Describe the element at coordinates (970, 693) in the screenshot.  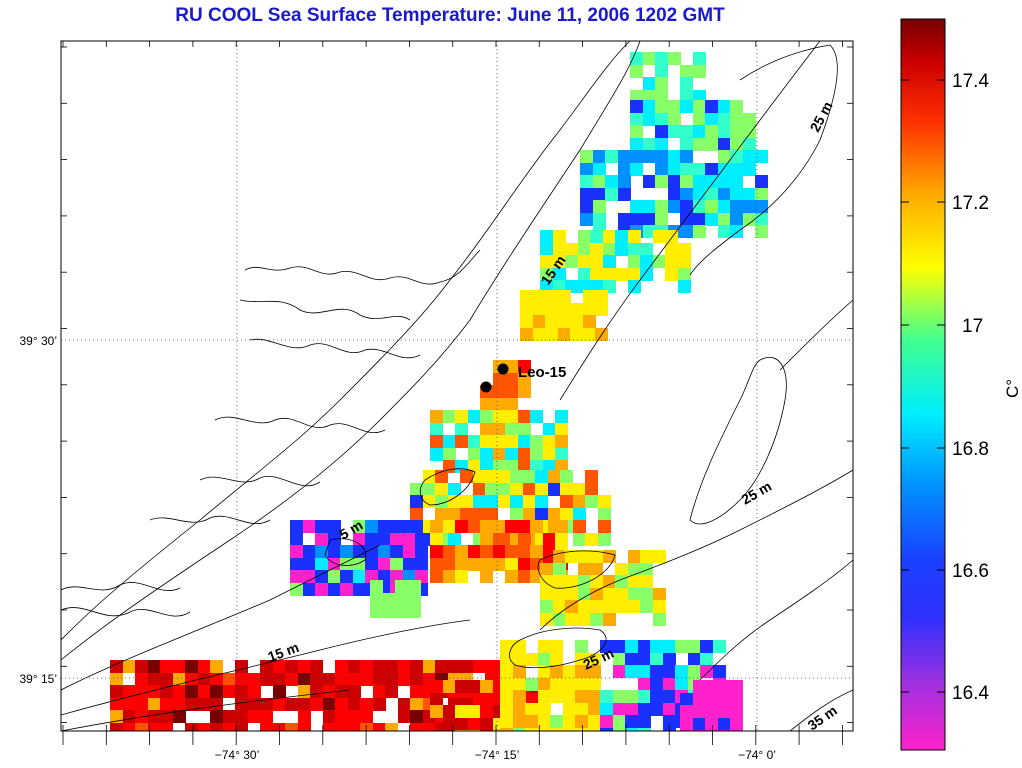
I see `colorbar-tick-label: 16.4` at that location.